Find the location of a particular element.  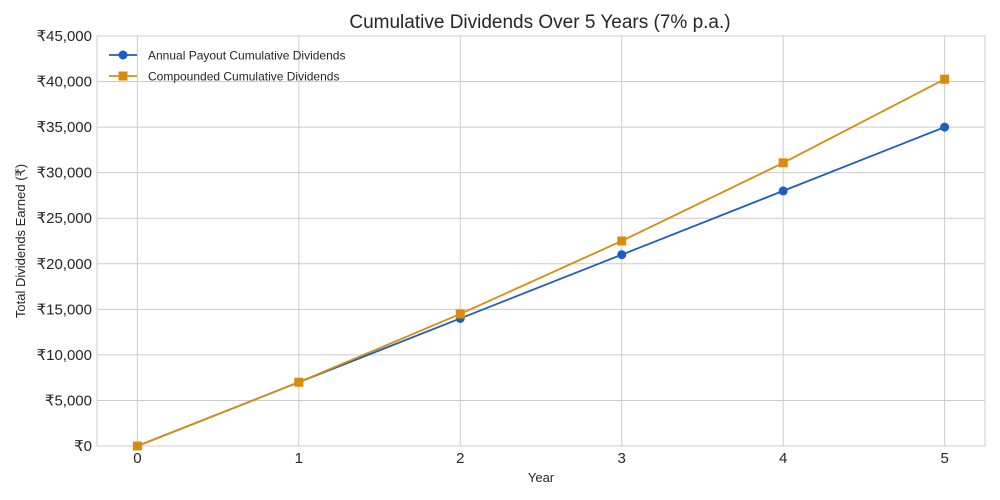

legend-marker-circle is located at coordinates (123, 55).